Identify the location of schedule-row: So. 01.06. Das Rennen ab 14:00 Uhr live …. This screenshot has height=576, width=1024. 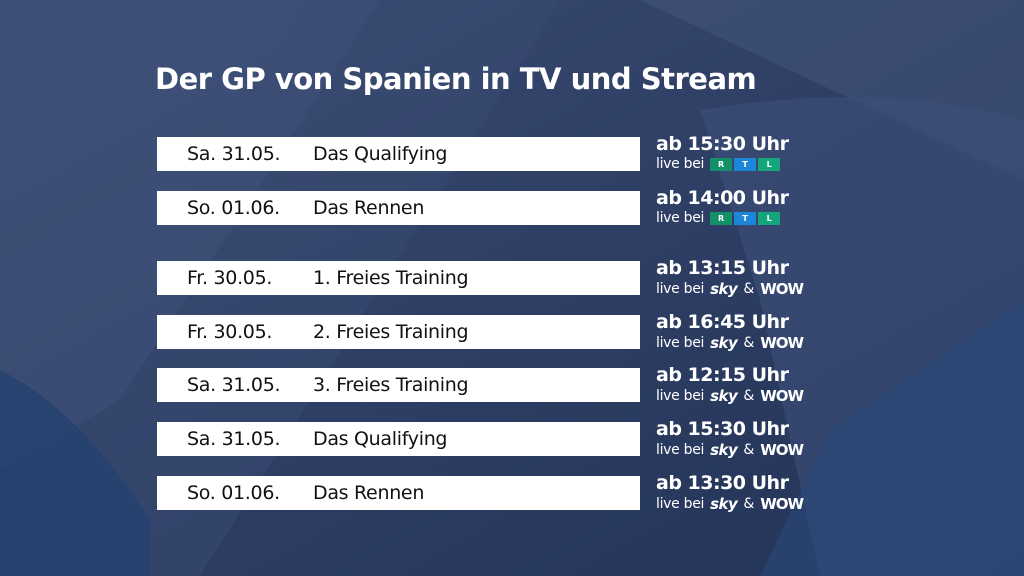
(487, 208).